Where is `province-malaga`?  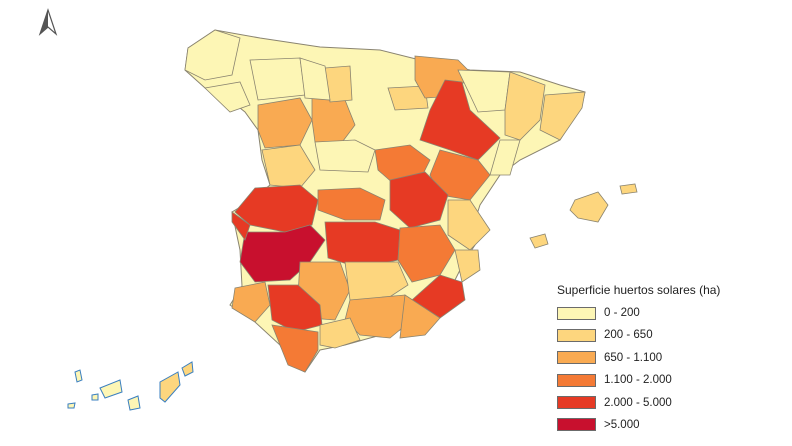 province-malaga is located at coordinates (340, 333).